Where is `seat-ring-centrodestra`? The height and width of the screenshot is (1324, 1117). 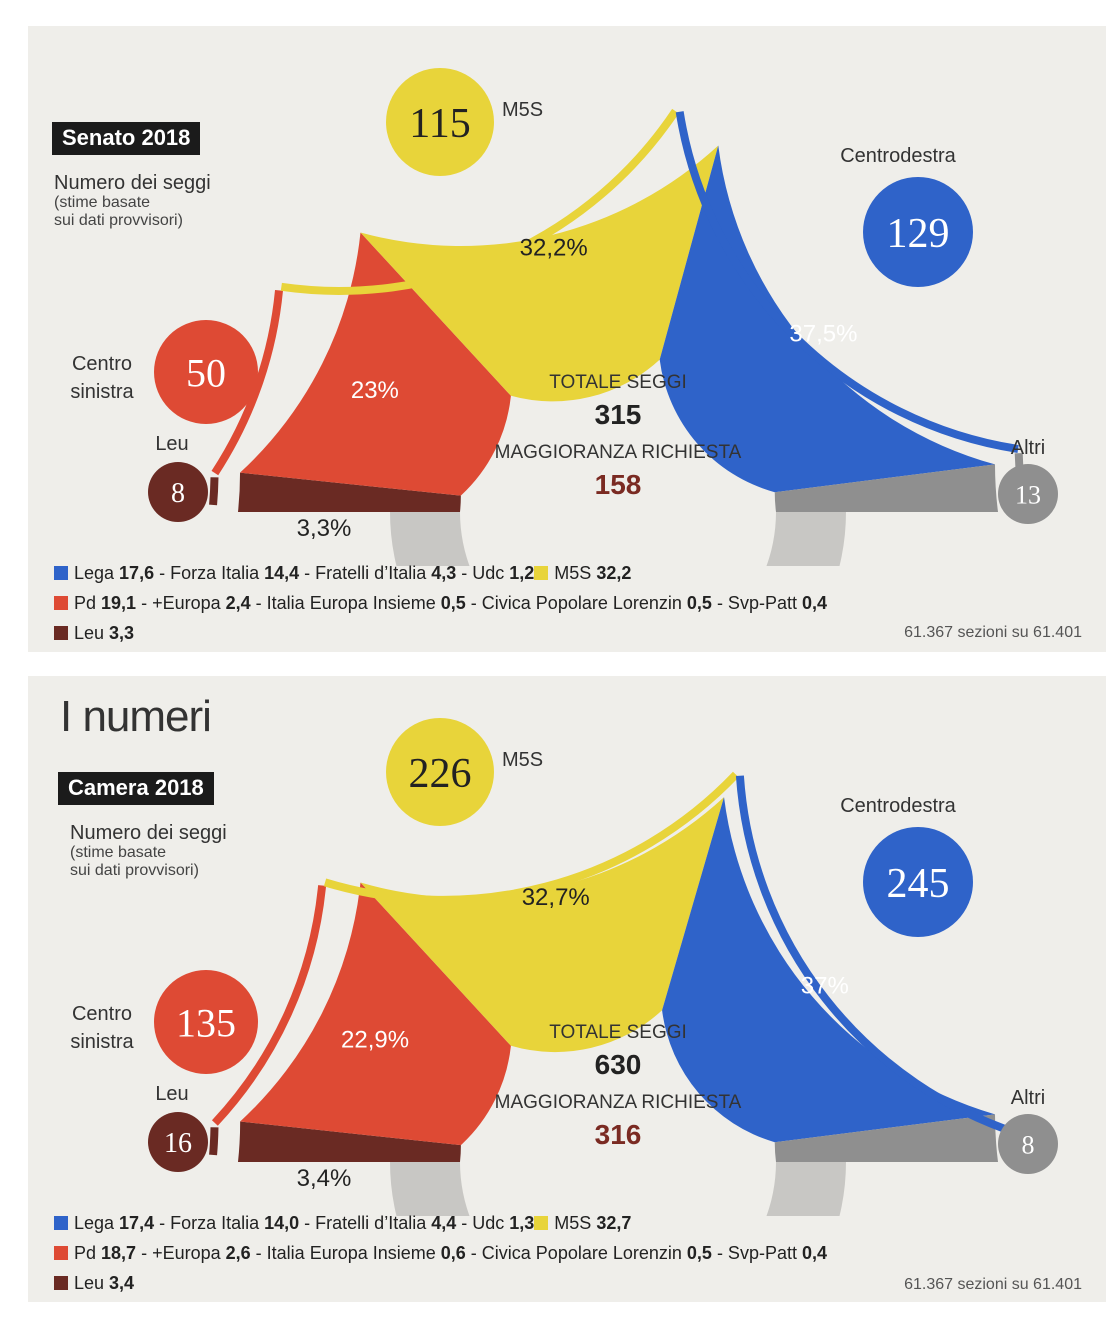 seat-ring-centrodestra is located at coordinates (847, 282).